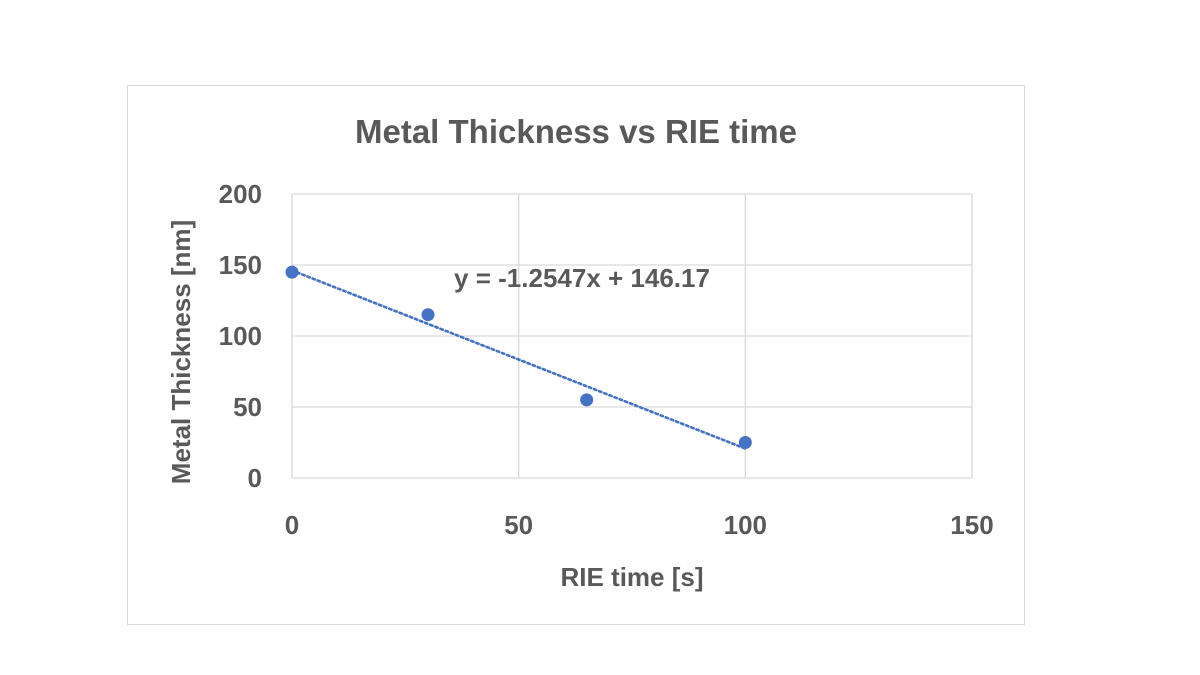  Describe the element at coordinates (582, 278) in the screenshot. I see `trendline-equation: y = -1.2547x + 146.17` at that location.